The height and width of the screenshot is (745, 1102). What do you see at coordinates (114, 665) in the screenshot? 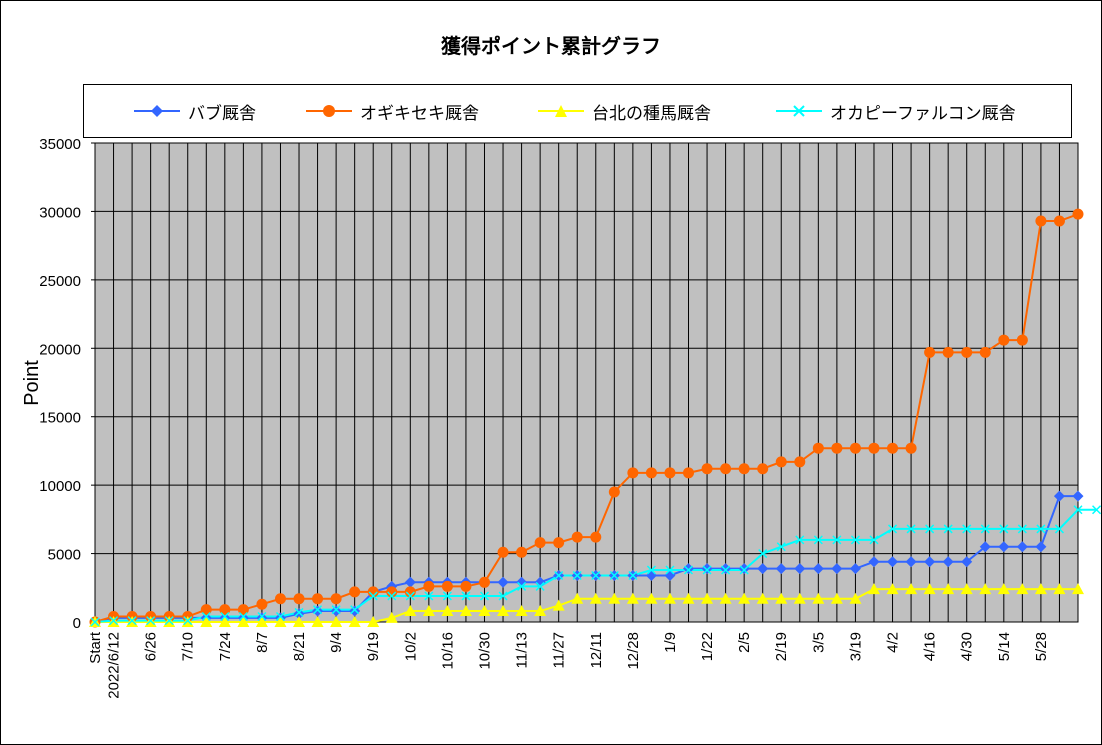
I see `x-tick-label: 2022/6/12` at bounding box center [114, 665].